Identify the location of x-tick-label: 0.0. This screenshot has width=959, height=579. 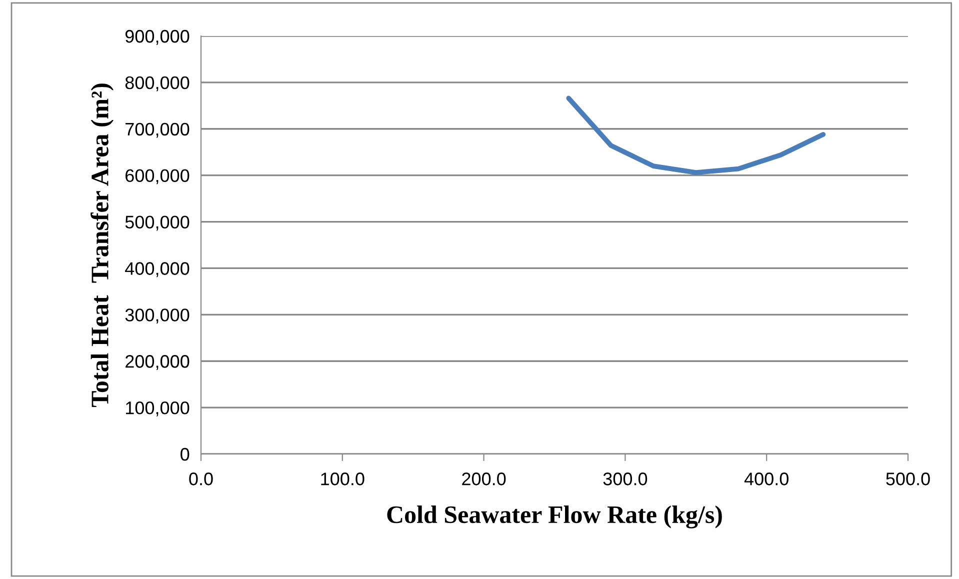
(201, 479).